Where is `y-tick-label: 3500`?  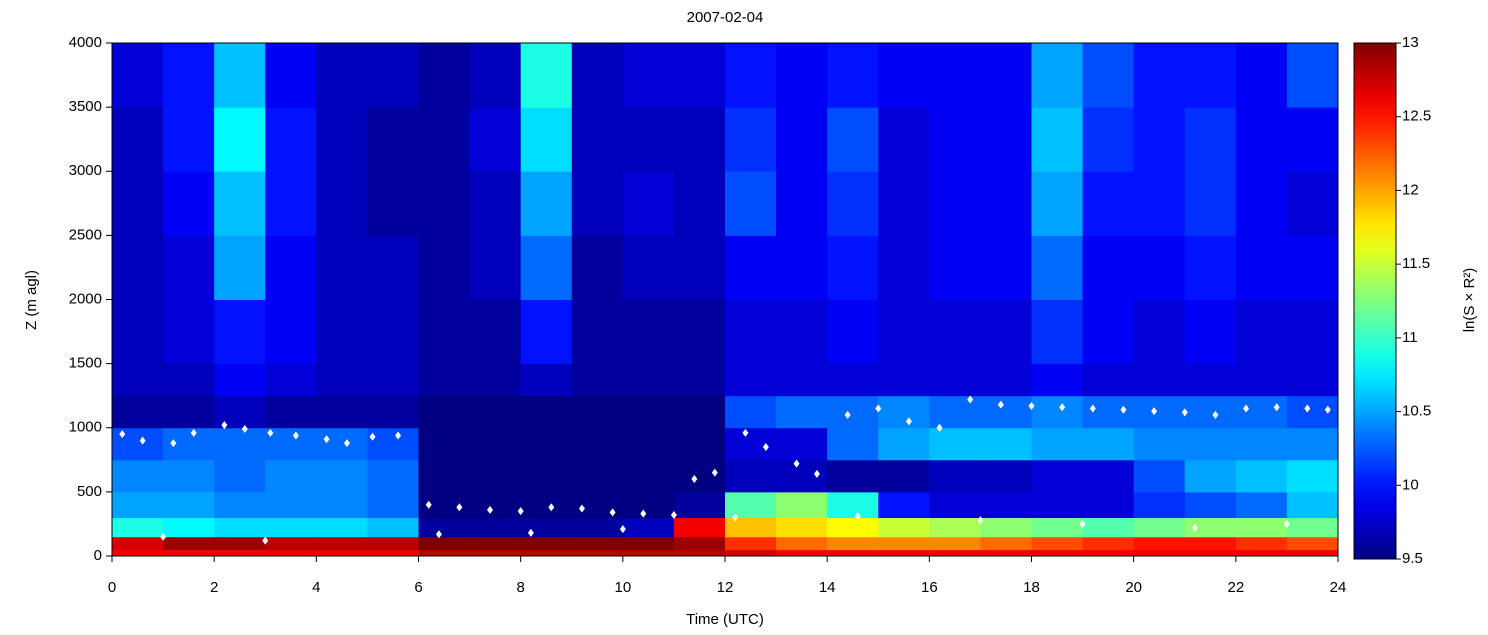
y-tick-label: 3500 is located at coordinates (85, 106).